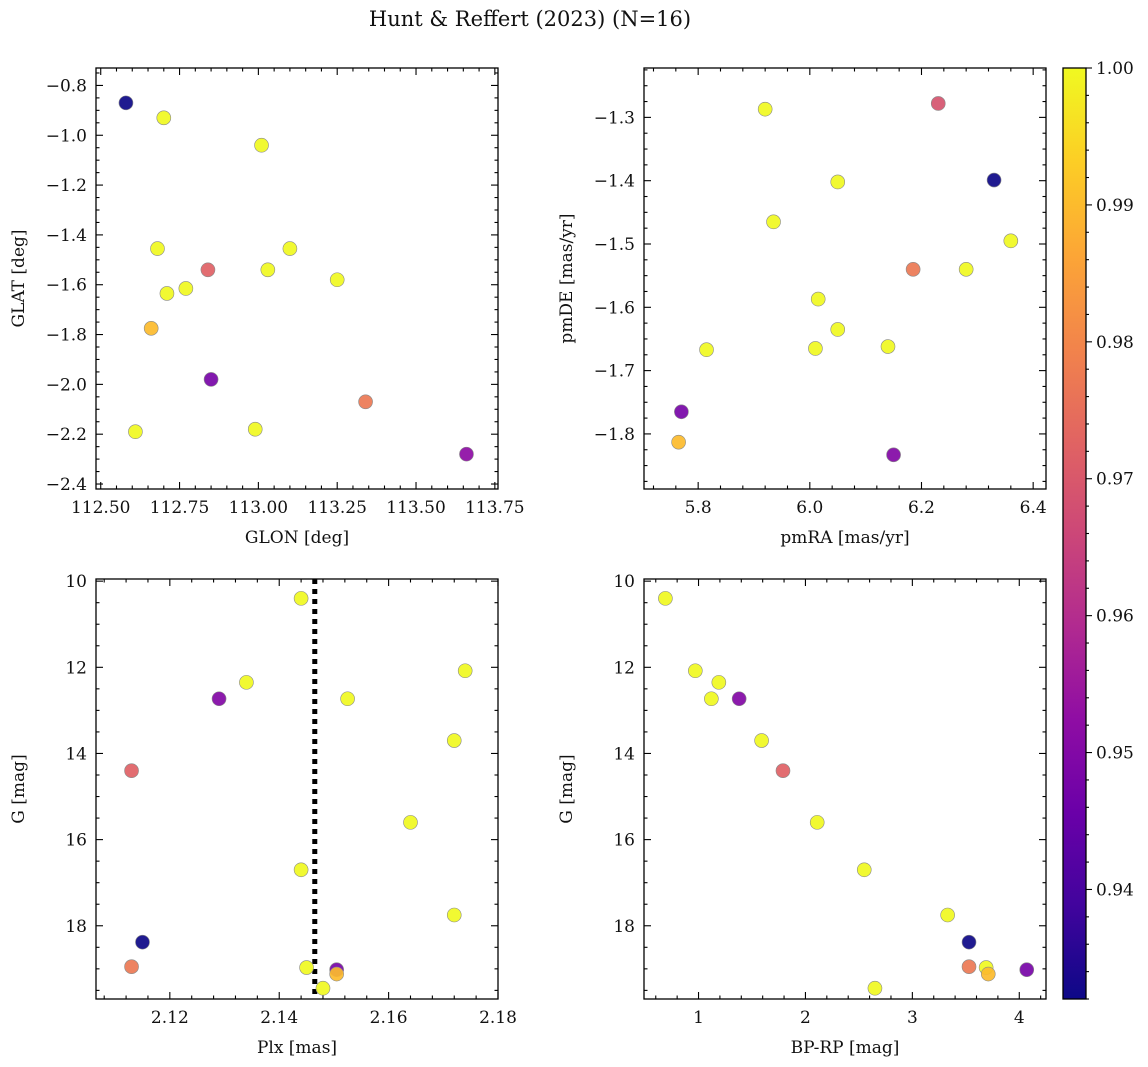  What do you see at coordinates (1115, 754) in the screenshot?
I see `colorbar-tick-label: 0.95` at bounding box center [1115, 754].